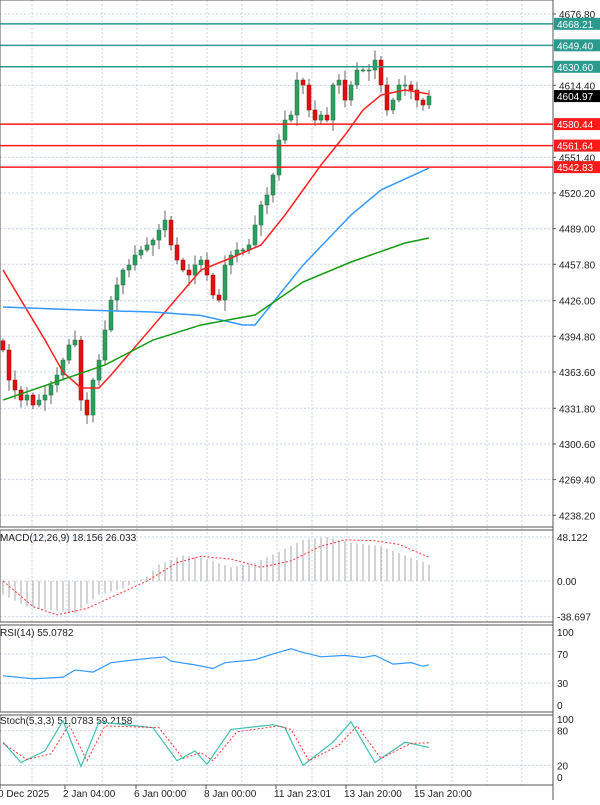  Describe the element at coordinates (560, 778) in the screenshot. I see `stoch-tick-label: 0` at that location.